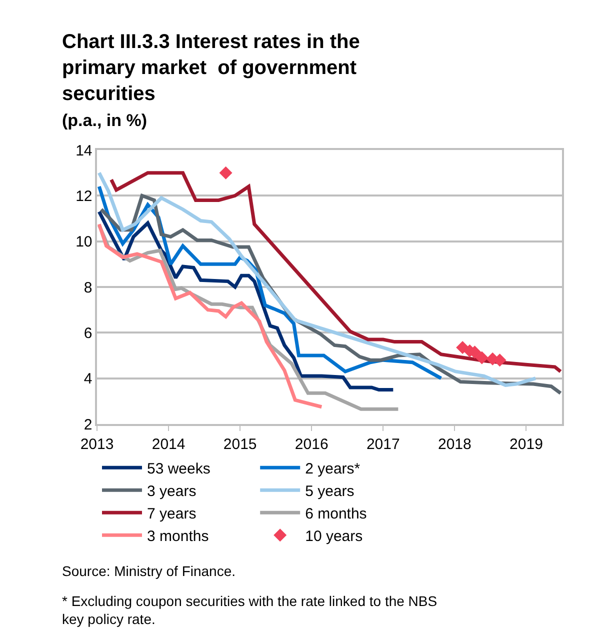 This screenshot has height=642, width=616. I want to click on y-tick-label: 14, so click(84, 151).